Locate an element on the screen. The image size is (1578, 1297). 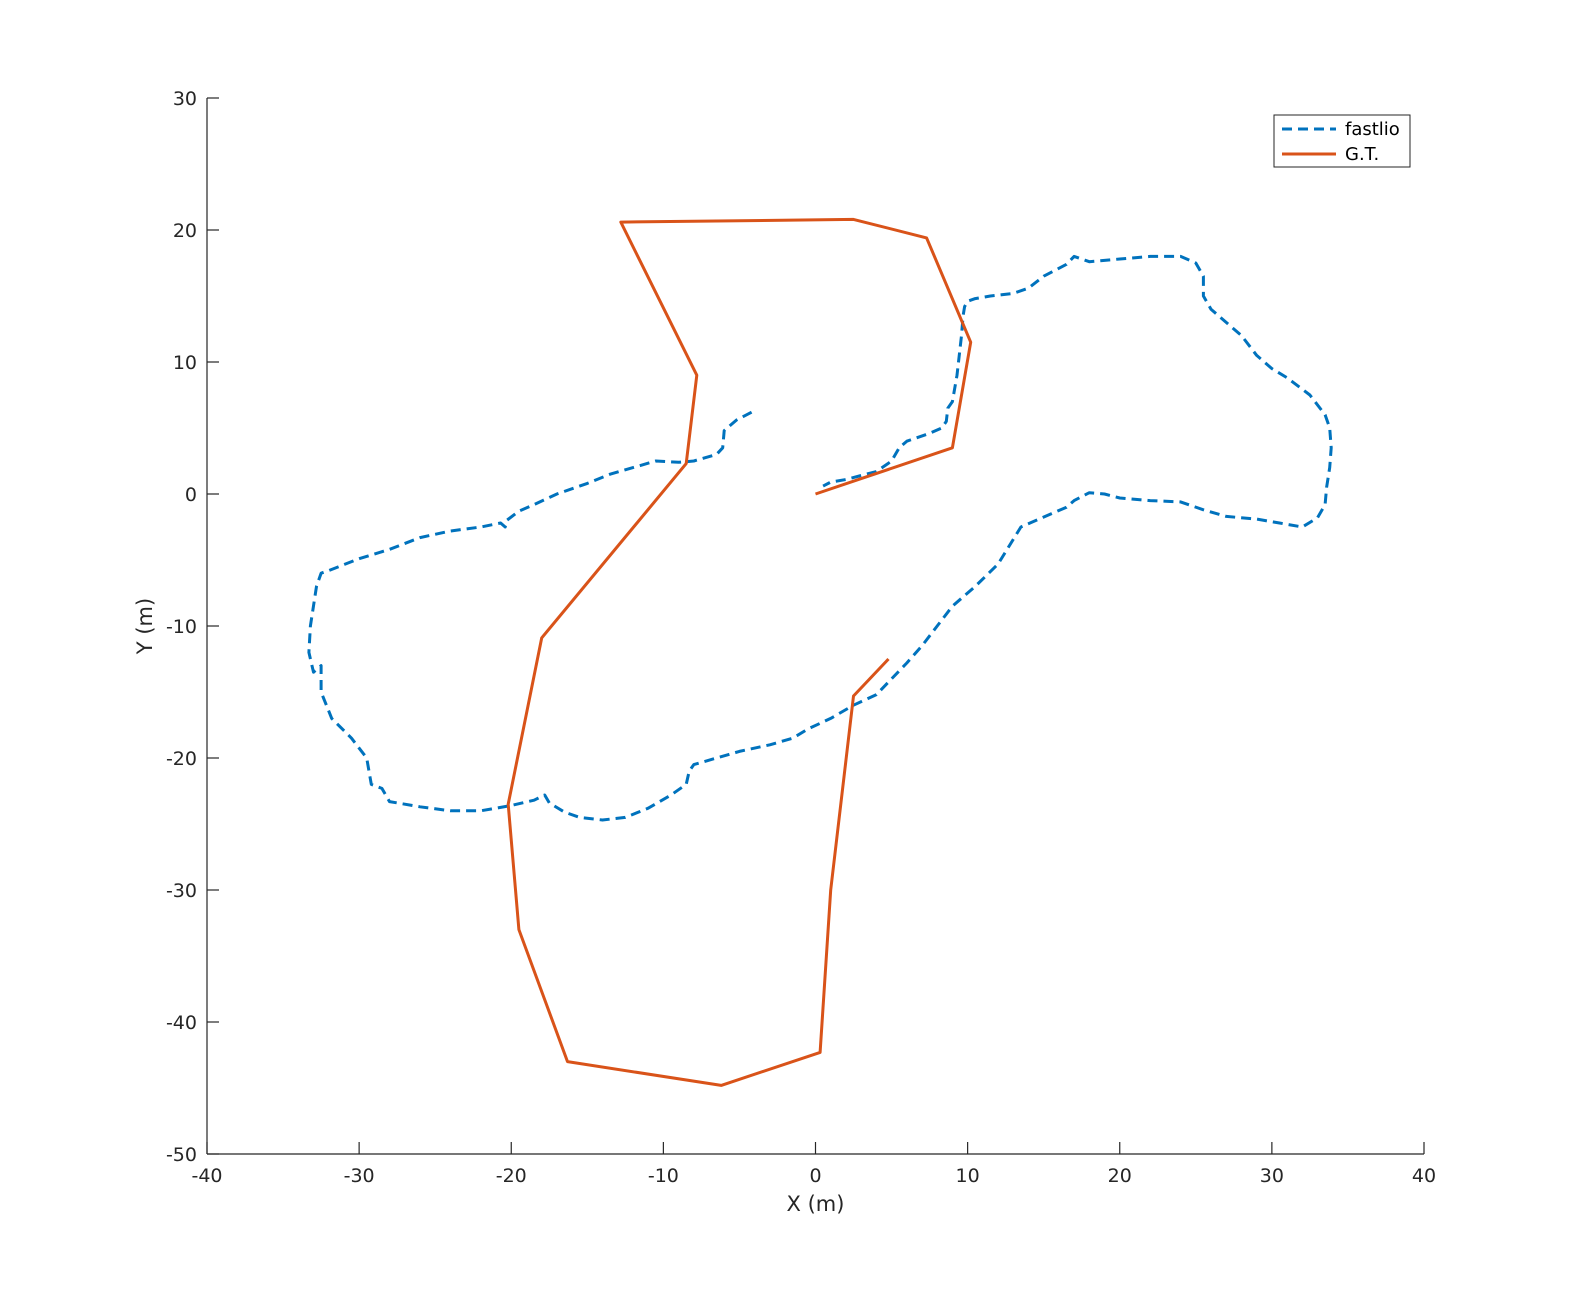
x-tick-label: -40 is located at coordinates (206, 1176).